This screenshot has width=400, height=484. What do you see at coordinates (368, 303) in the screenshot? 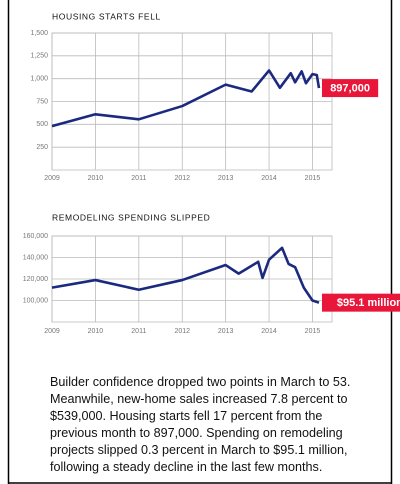
I see `annotation-label: $95.1 million` at bounding box center [368, 303].